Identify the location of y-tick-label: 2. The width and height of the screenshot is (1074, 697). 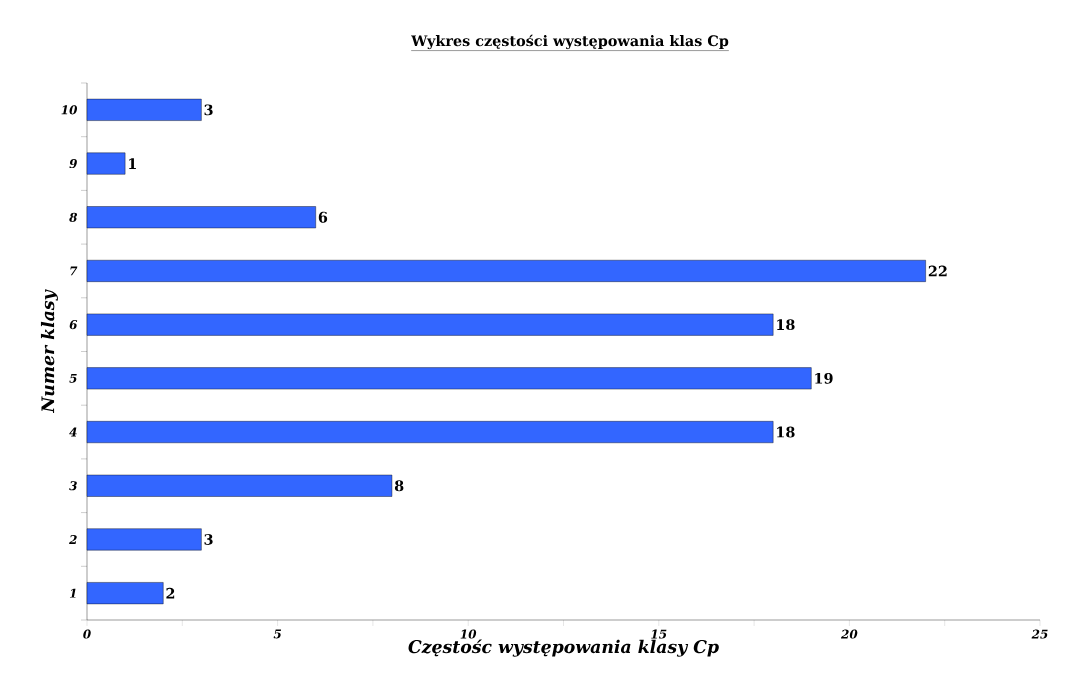
(73, 539).